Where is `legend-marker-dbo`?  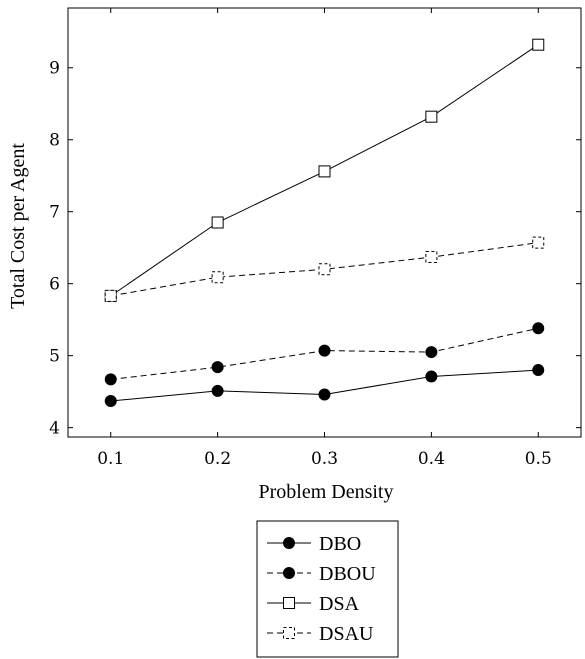
legend-marker-dbo is located at coordinates (289, 543).